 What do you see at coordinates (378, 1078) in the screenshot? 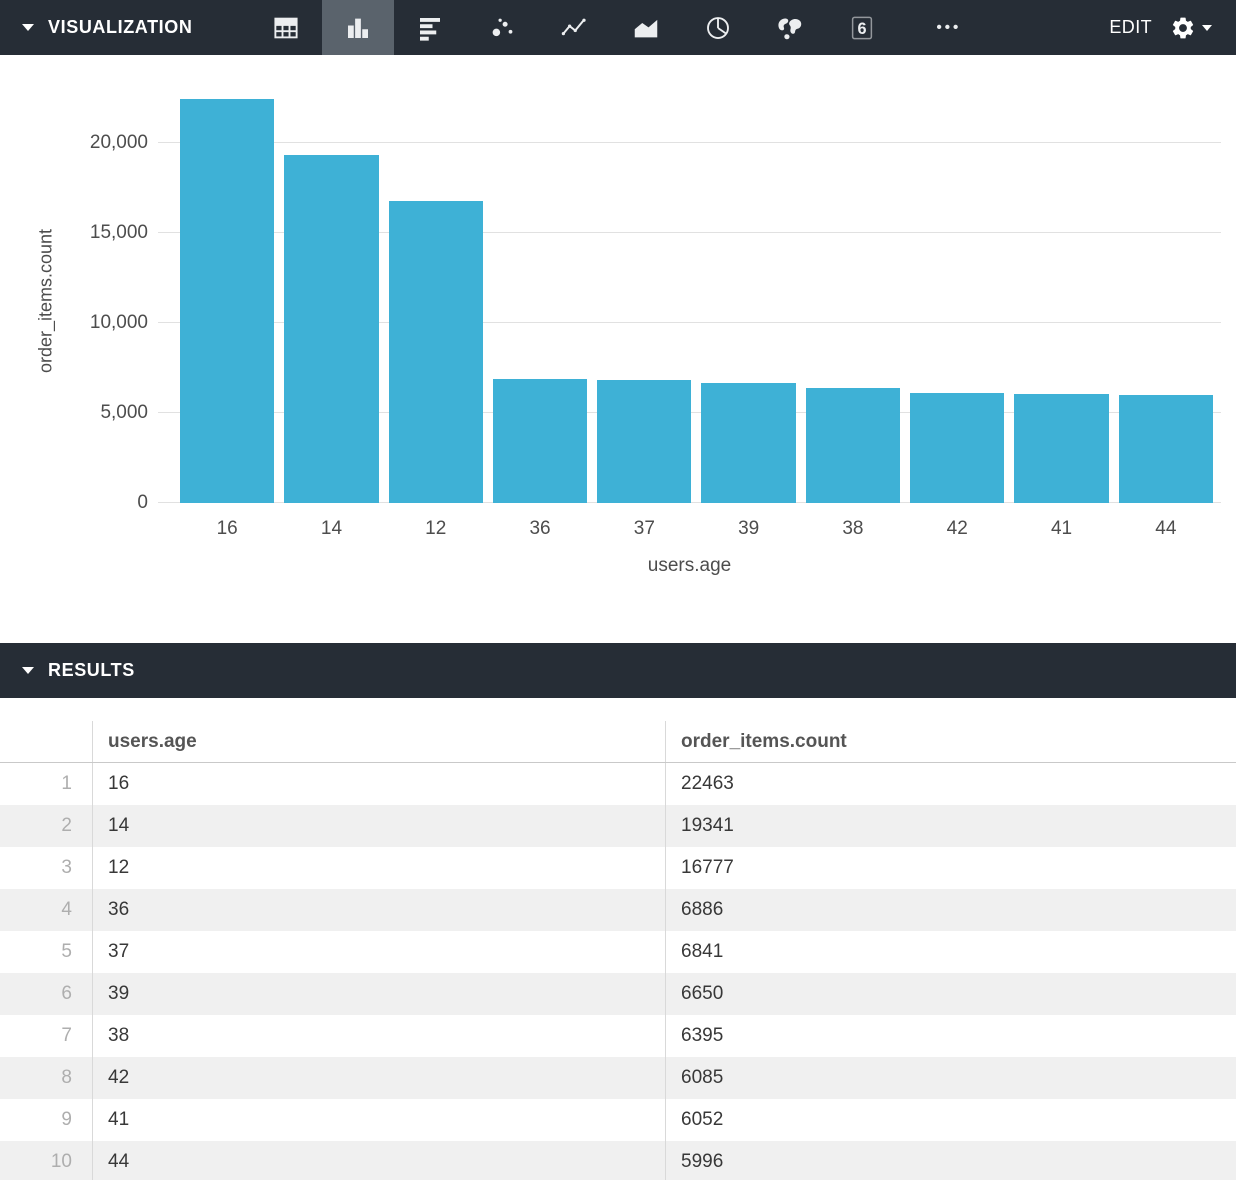
I see `cell-users-age: 42` at bounding box center [378, 1078].